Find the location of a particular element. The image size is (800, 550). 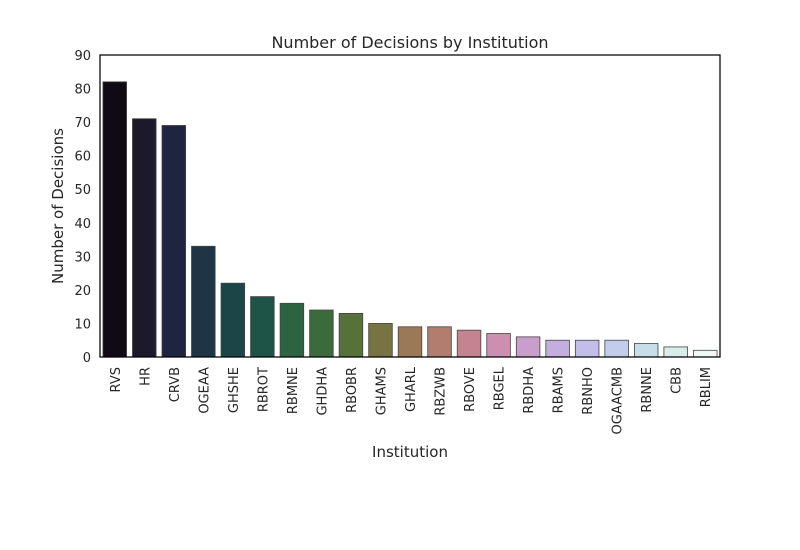

x-tick-label: RBOVE is located at coordinates (470, 389).